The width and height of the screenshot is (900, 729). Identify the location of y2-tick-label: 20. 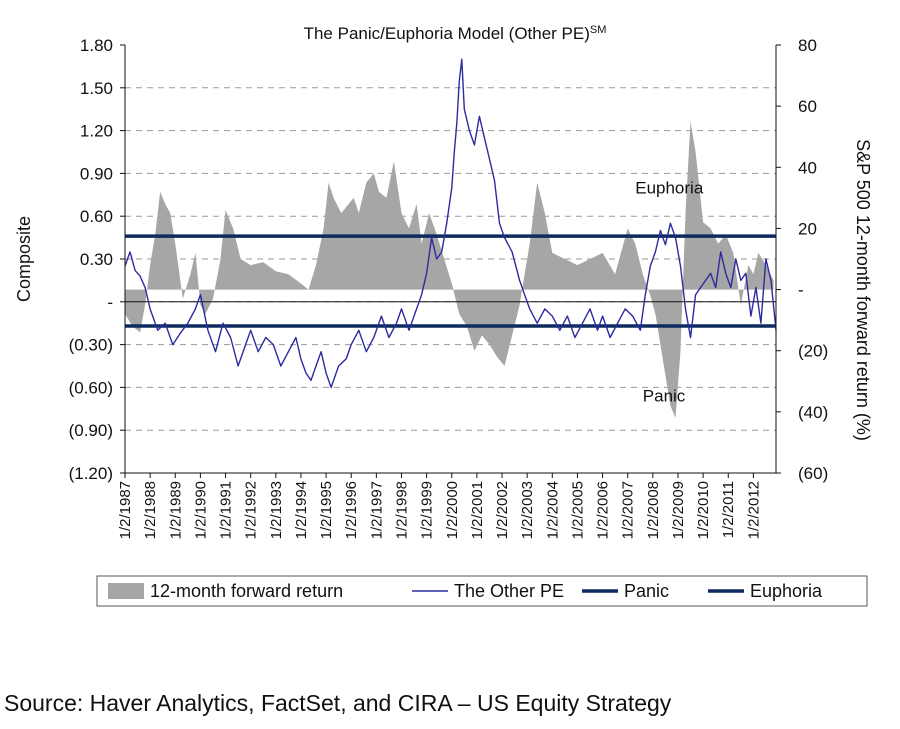
(807, 228).